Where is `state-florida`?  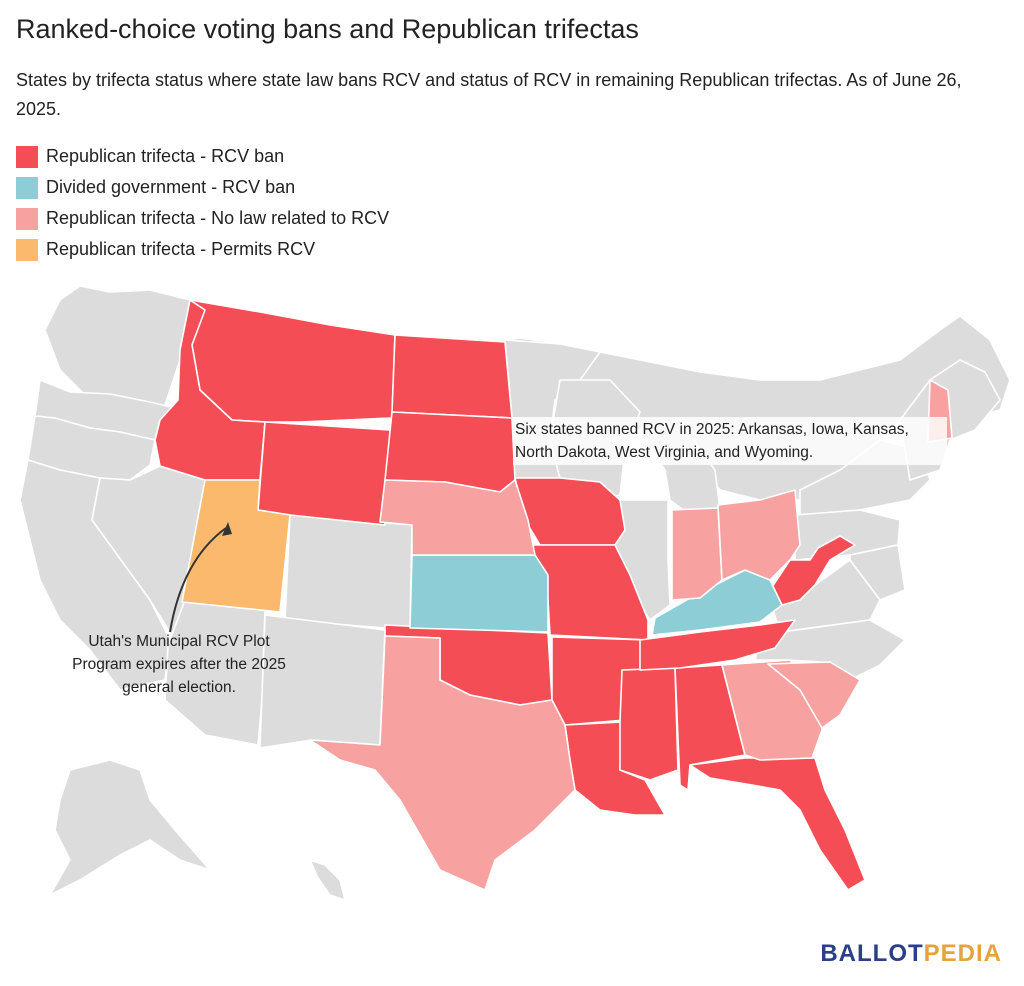
state-florida is located at coordinates (777, 824).